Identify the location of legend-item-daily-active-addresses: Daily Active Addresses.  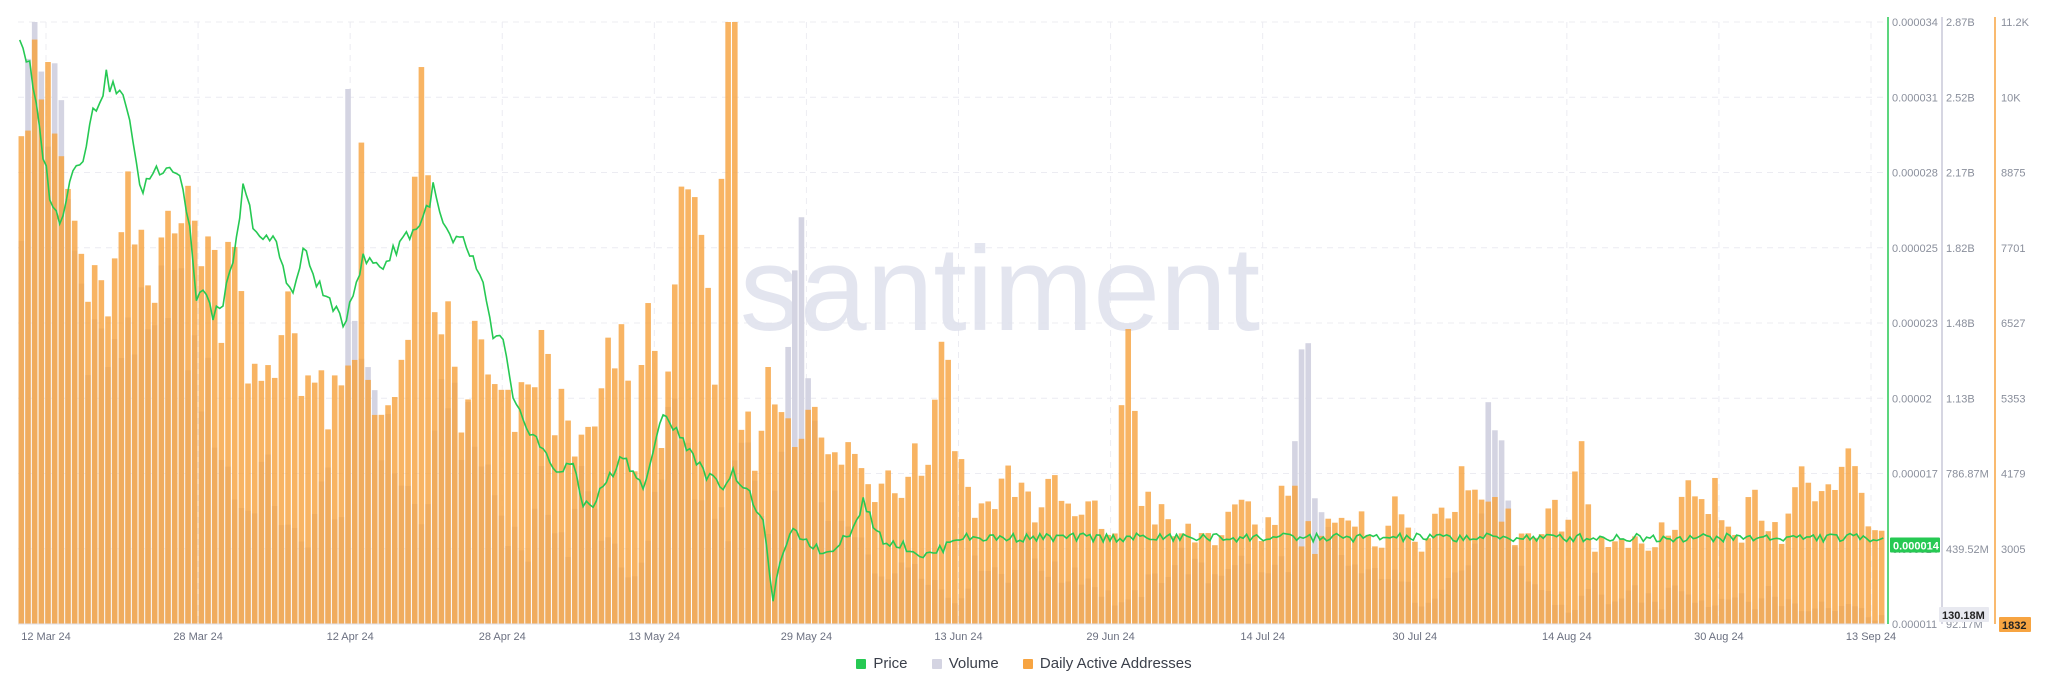
(1107, 663).